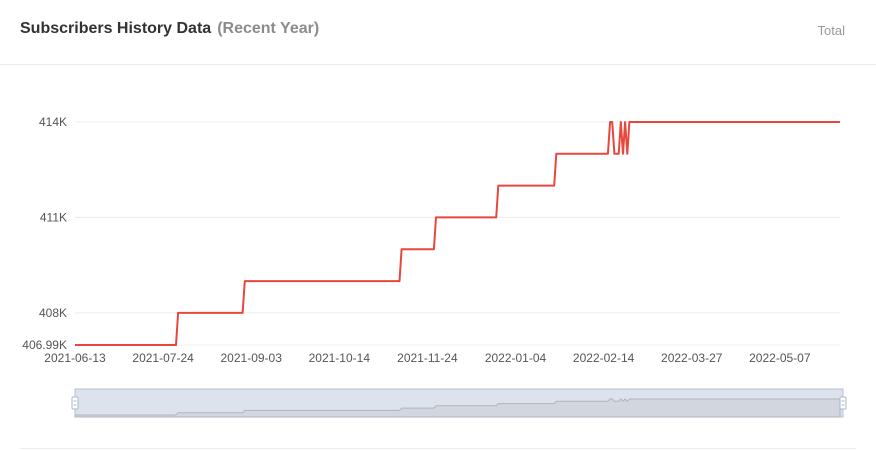 This screenshot has width=876, height=451. I want to click on y-tick-label: 406.99K, so click(44, 345).